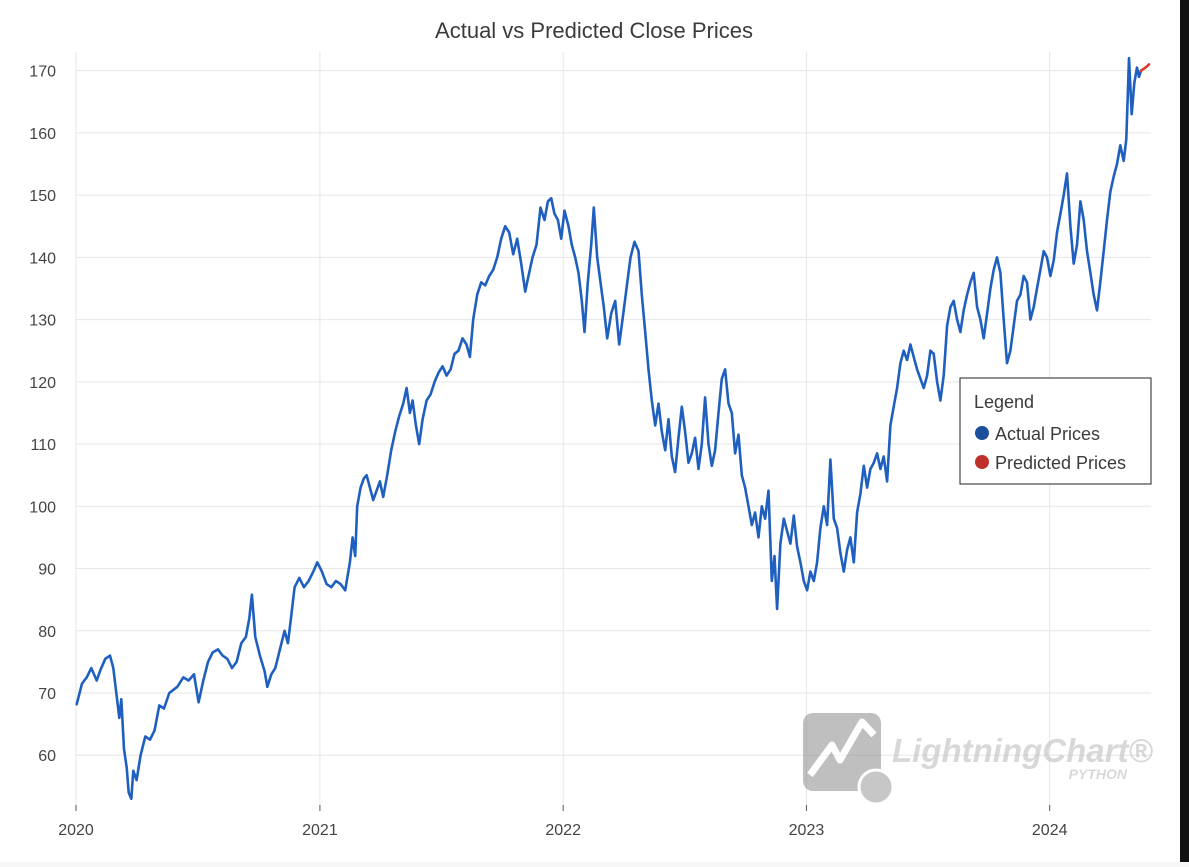 This screenshot has height=867, width=1189. What do you see at coordinates (1004, 402) in the screenshot?
I see `legend-title: Legend` at bounding box center [1004, 402].